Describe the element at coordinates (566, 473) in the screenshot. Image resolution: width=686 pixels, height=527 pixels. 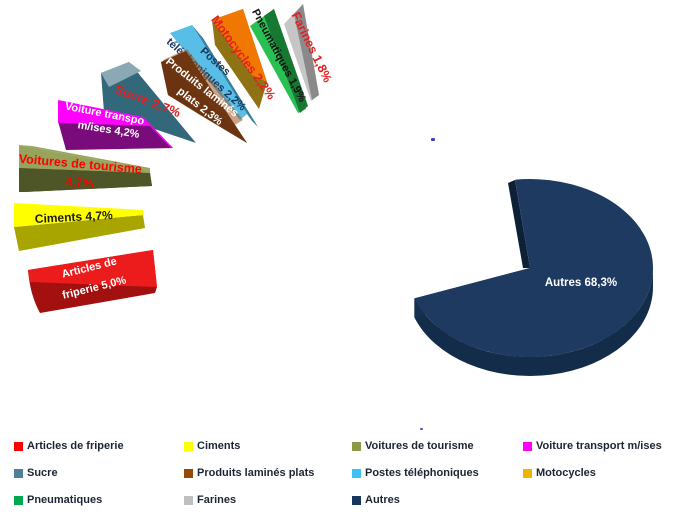
I see `legend-label: Motocycles` at that location.